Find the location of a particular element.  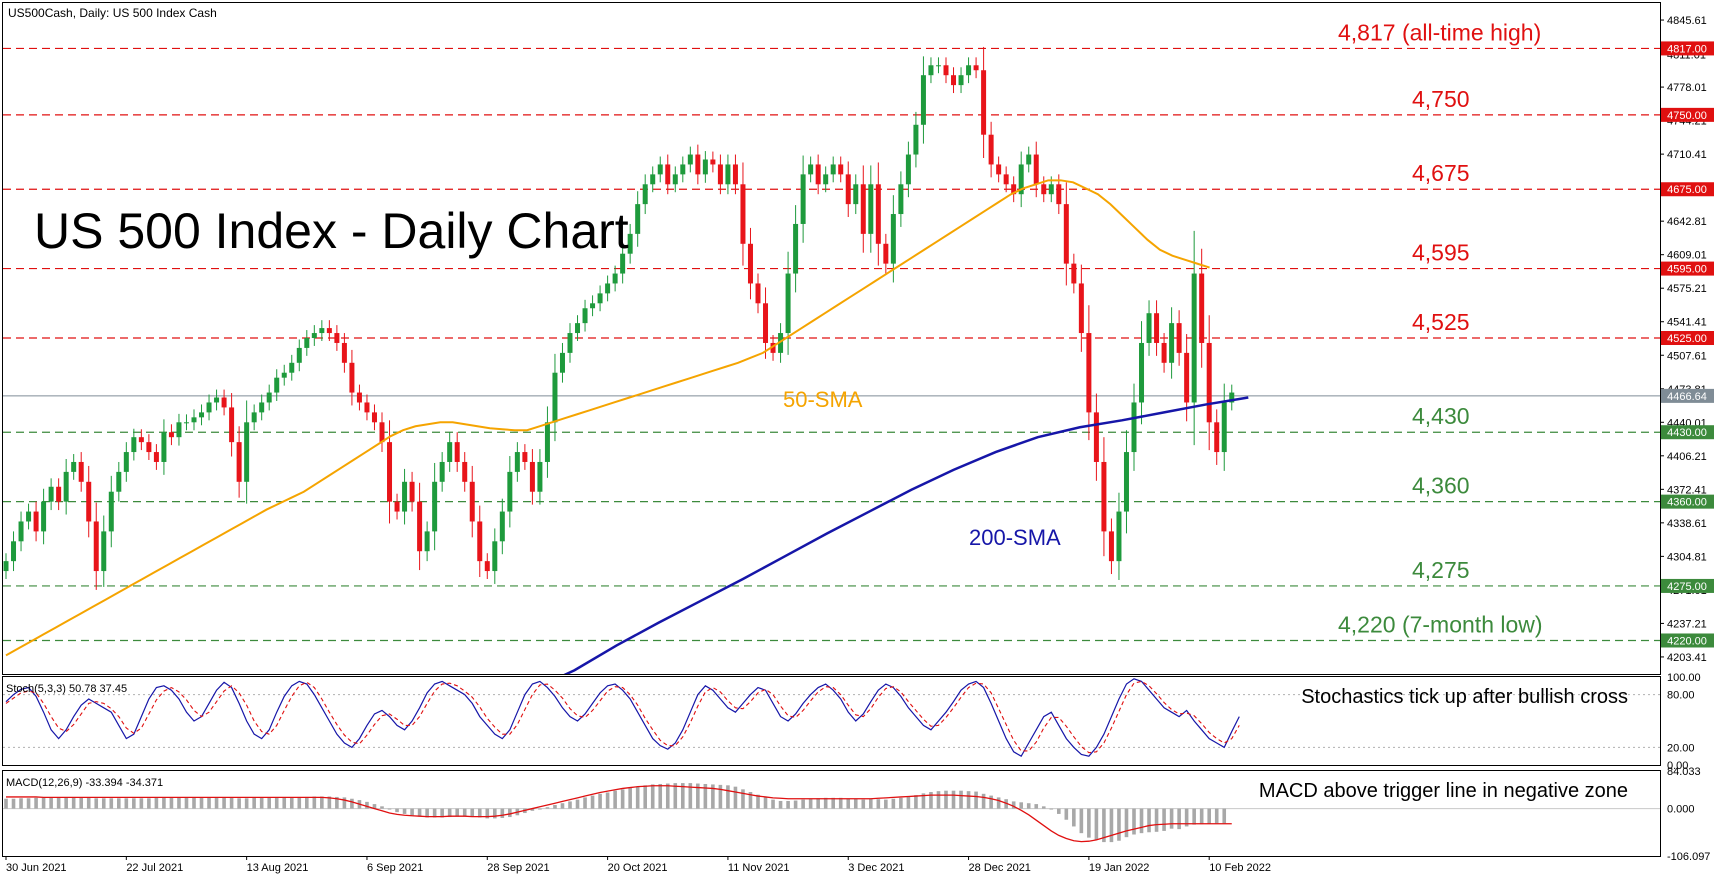

price-axis-label: 4237.21 is located at coordinates (1687, 624).